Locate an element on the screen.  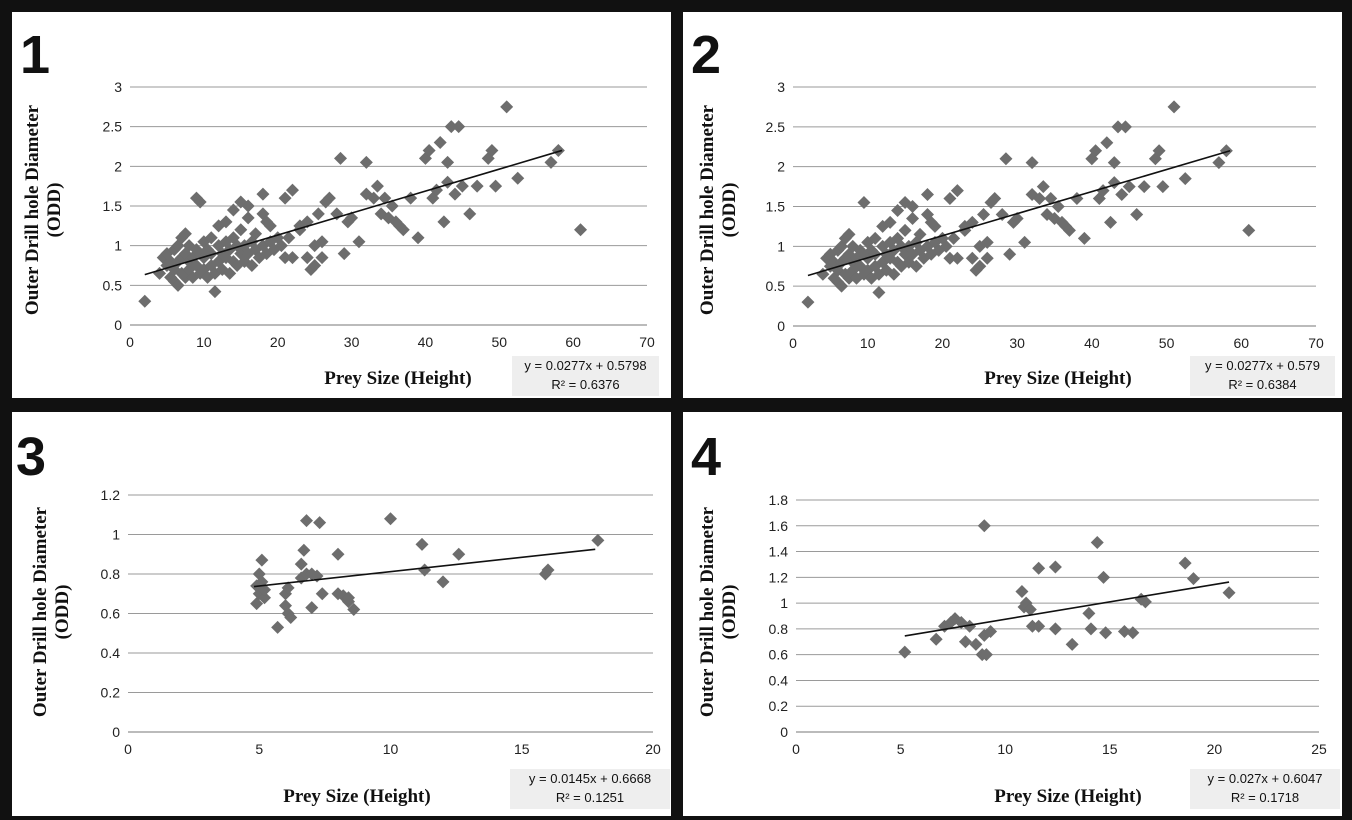
x-tick-label: 0 is located at coordinates (793, 343).